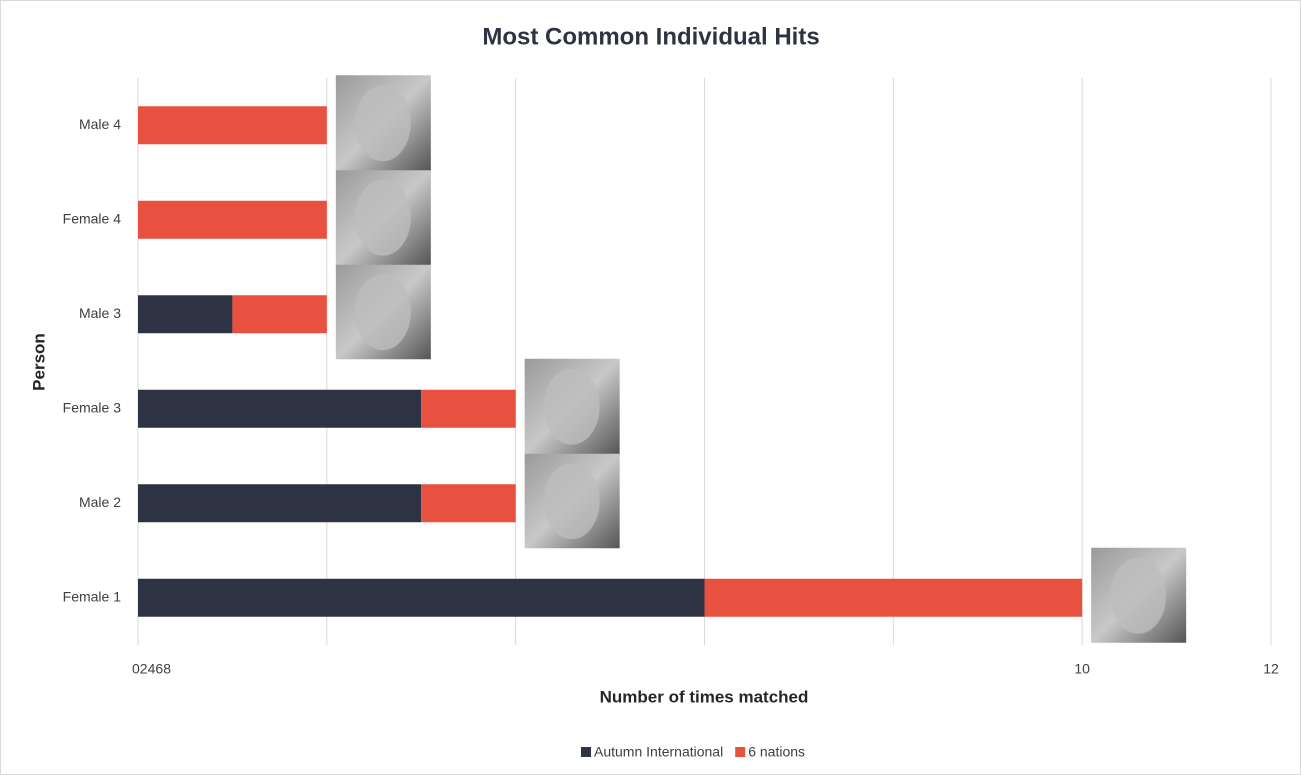  What do you see at coordinates (92, 596) in the screenshot?
I see `y-tick-label: Female 1` at bounding box center [92, 596].